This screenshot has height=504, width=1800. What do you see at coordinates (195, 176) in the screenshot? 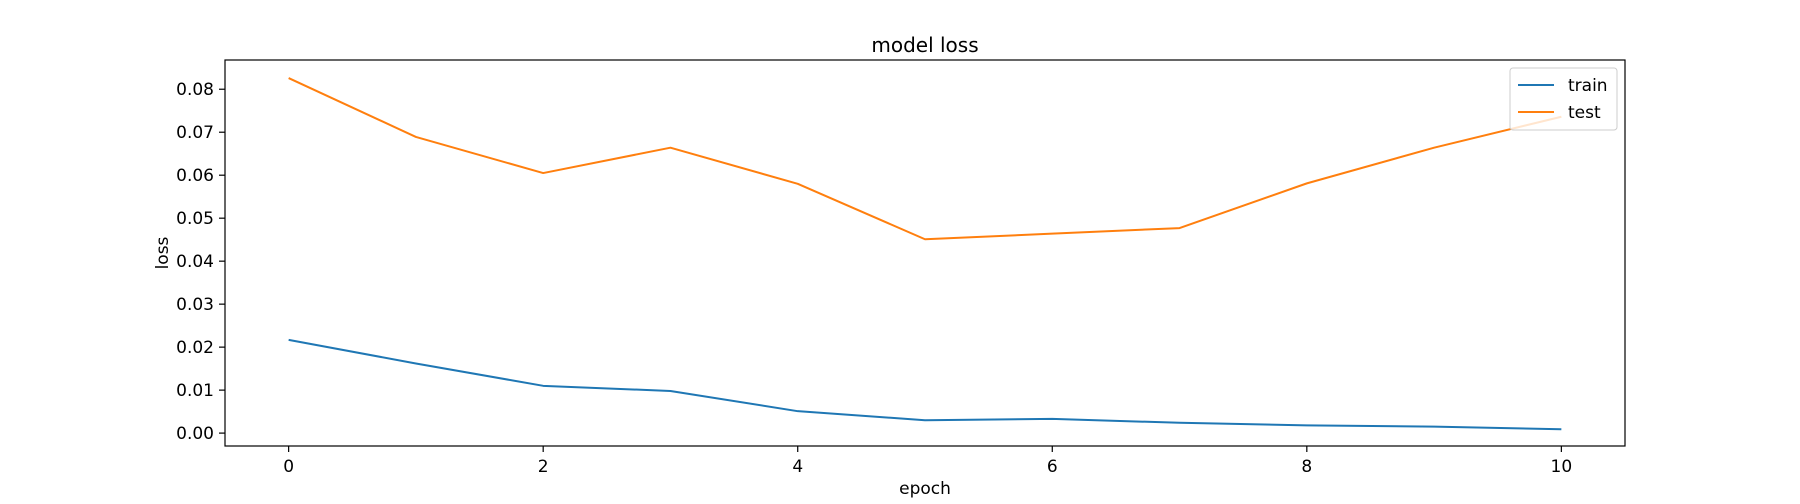
I see `y-tick-label: 0.06` at bounding box center [195, 176].